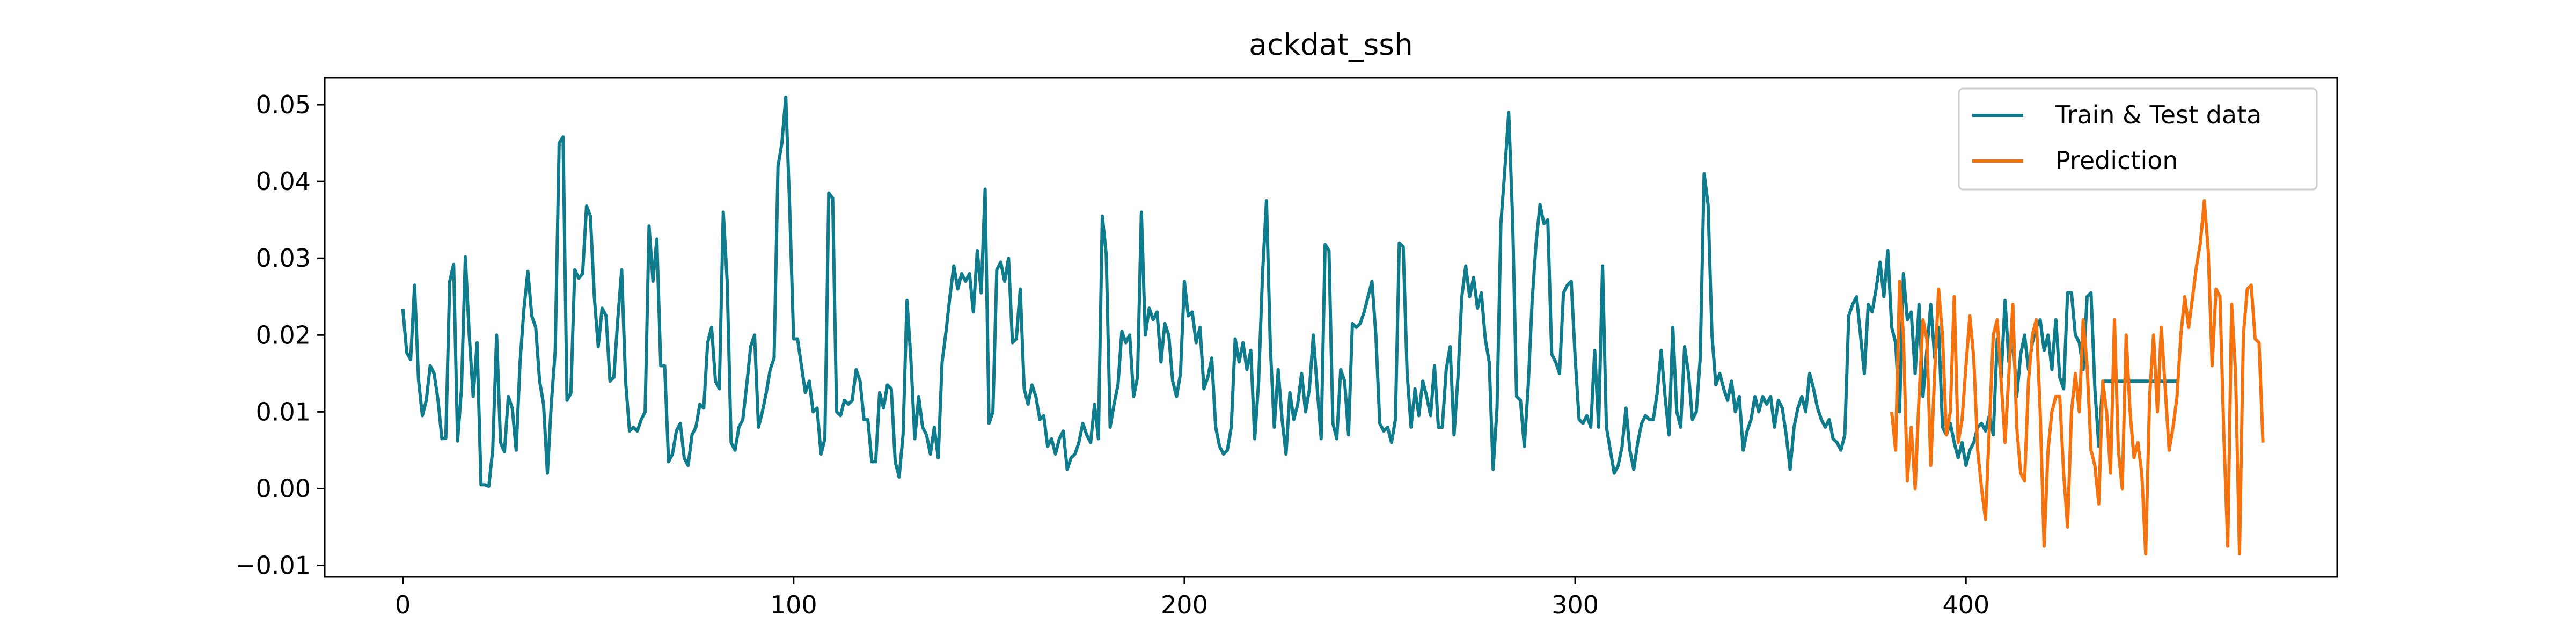 This screenshot has height=644, width=2576. What do you see at coordinates (403, 604) in the screenshot?
I see `x-tick-label: 0` at bounding box center [403, 604].